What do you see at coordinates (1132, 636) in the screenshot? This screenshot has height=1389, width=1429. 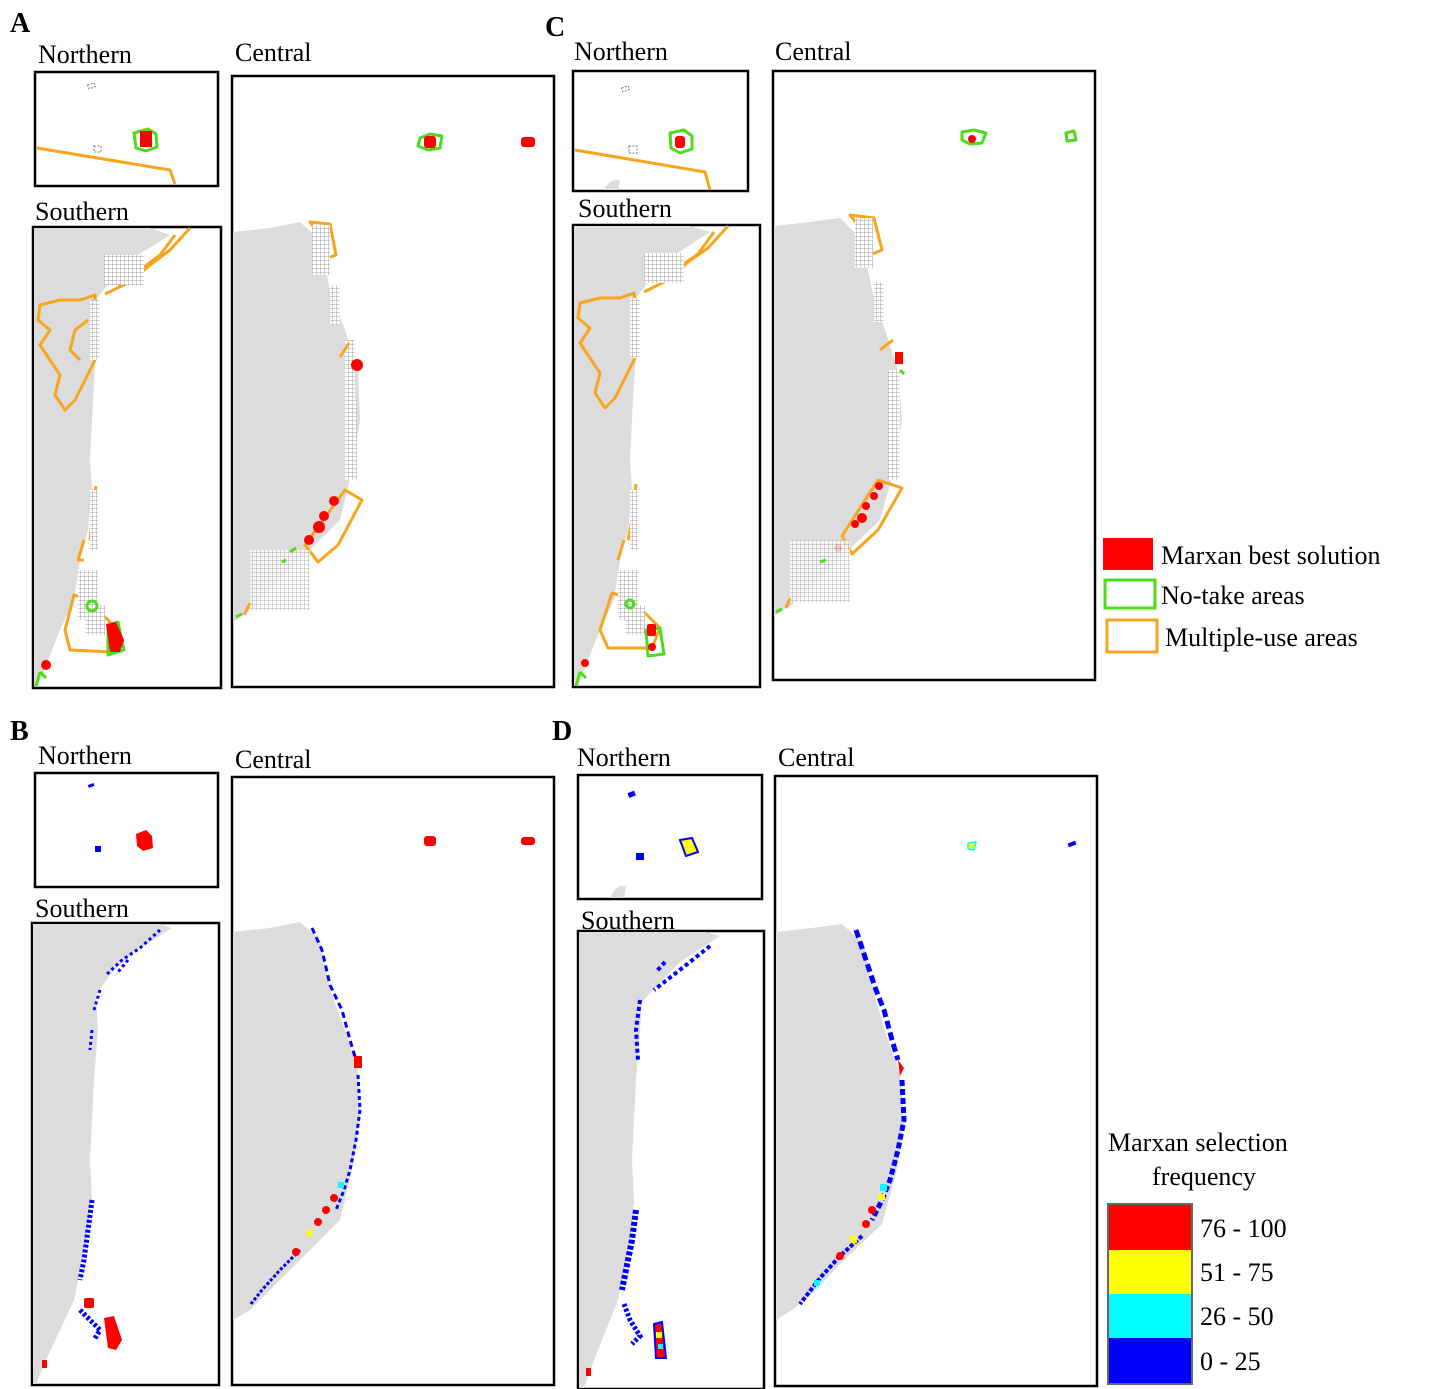 I see `legend-swatch-multiple-use` at bounding box center [1132, 636].